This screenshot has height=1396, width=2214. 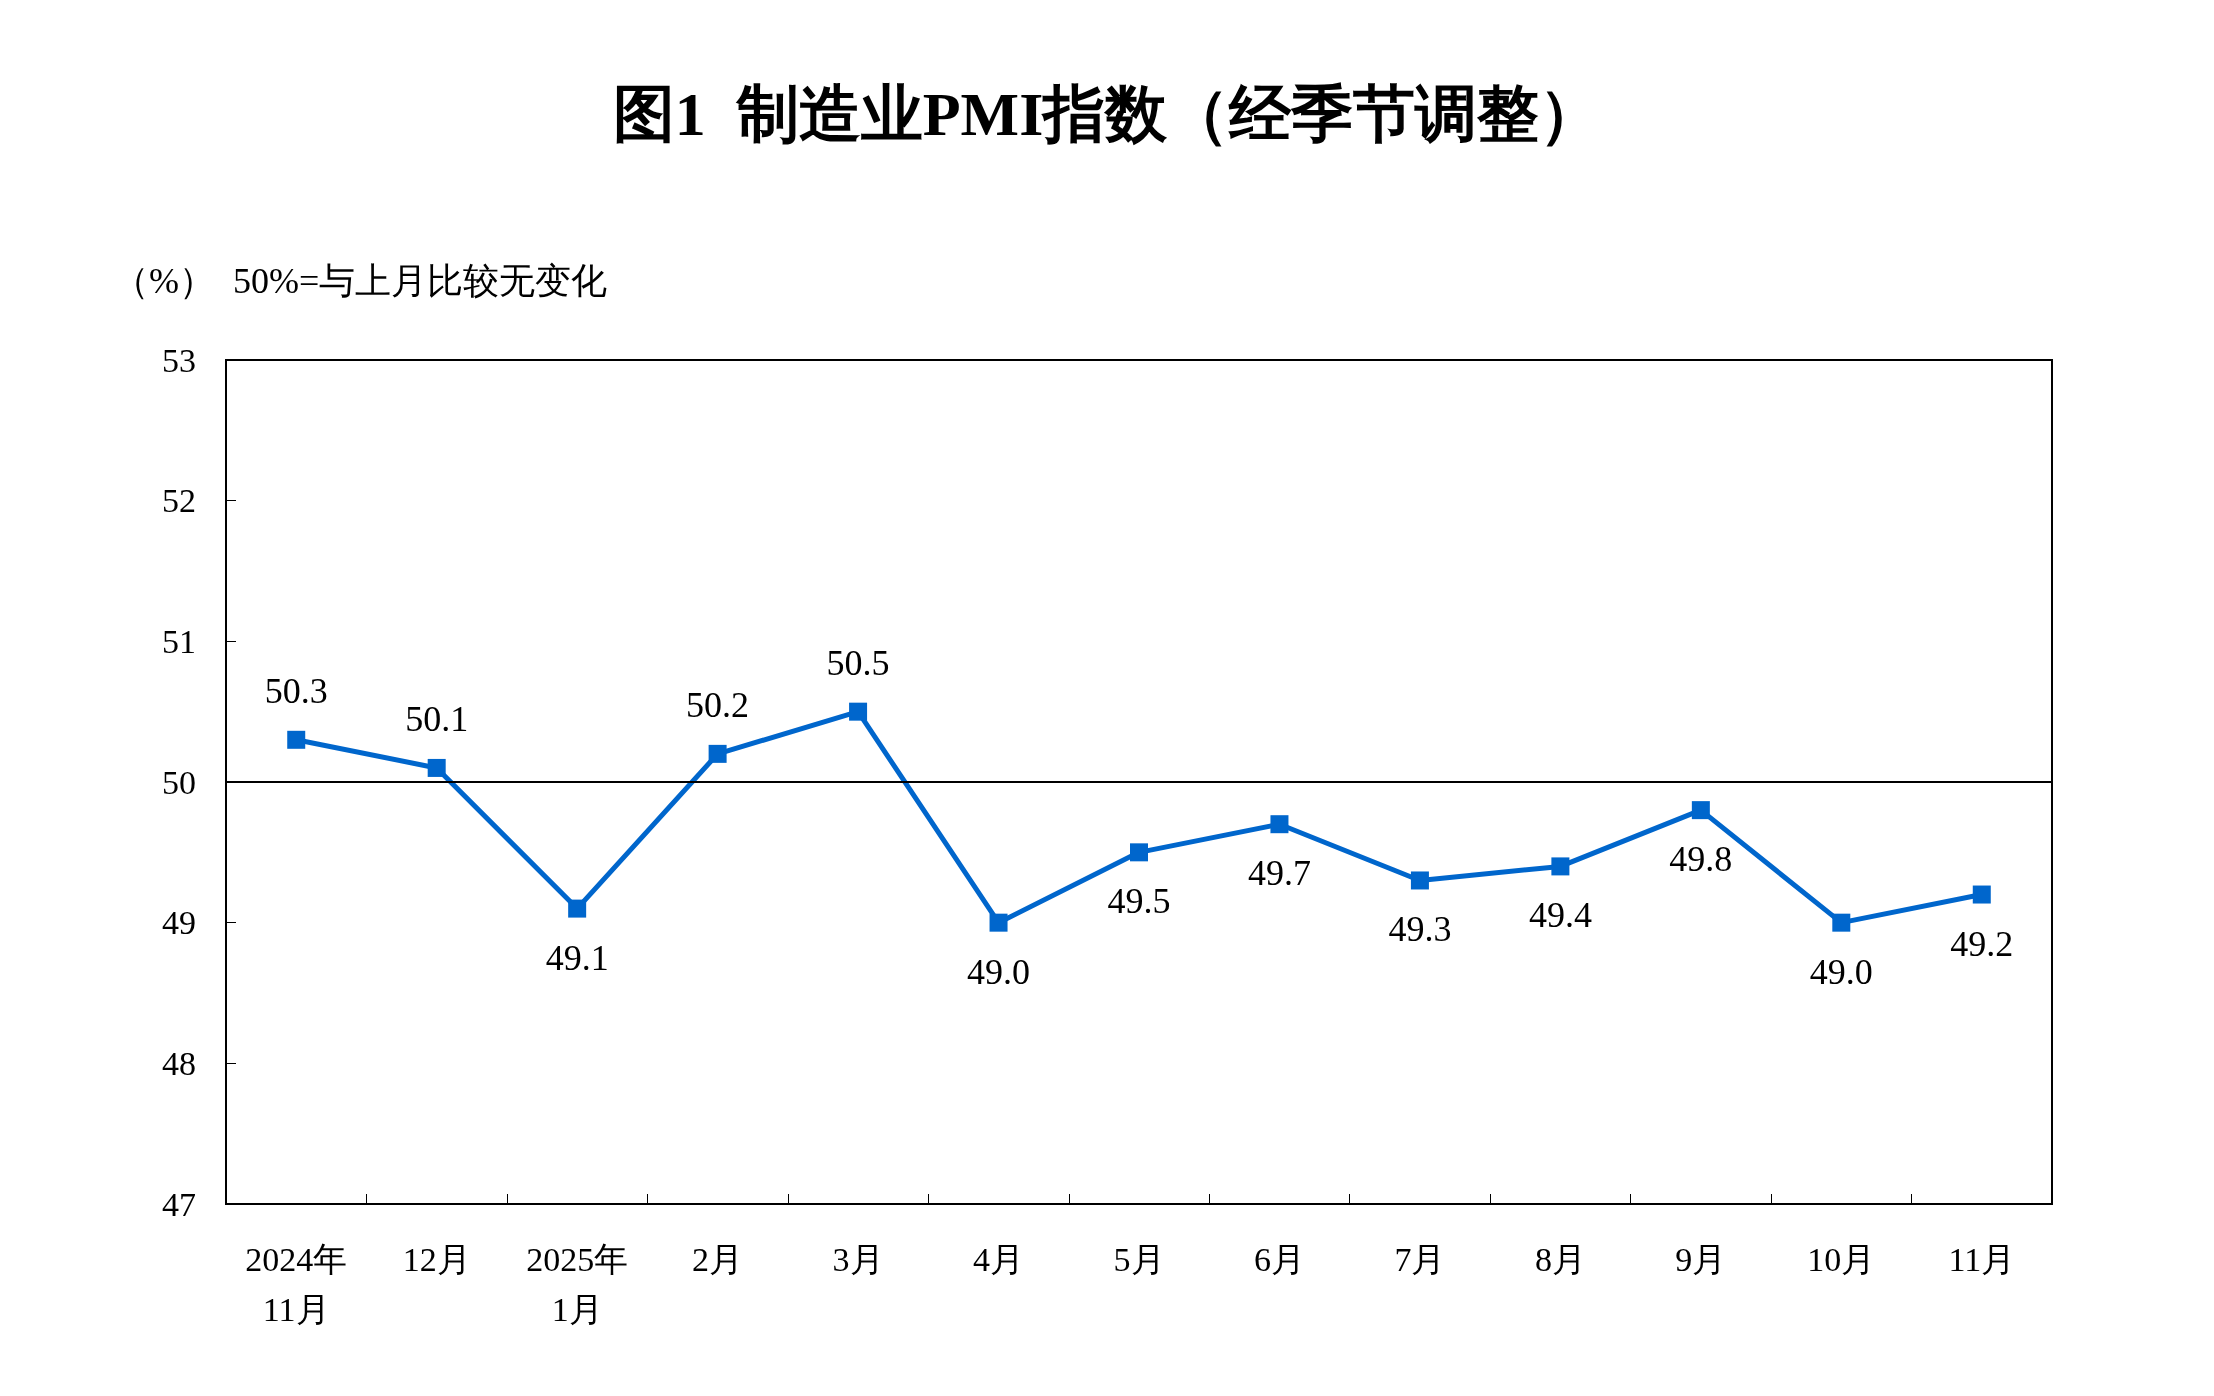 What do you see at coordinates (1701, 1259) in the screenshot?
I see `x-tick-label: 9月` at bounding box center [1701, 1259].